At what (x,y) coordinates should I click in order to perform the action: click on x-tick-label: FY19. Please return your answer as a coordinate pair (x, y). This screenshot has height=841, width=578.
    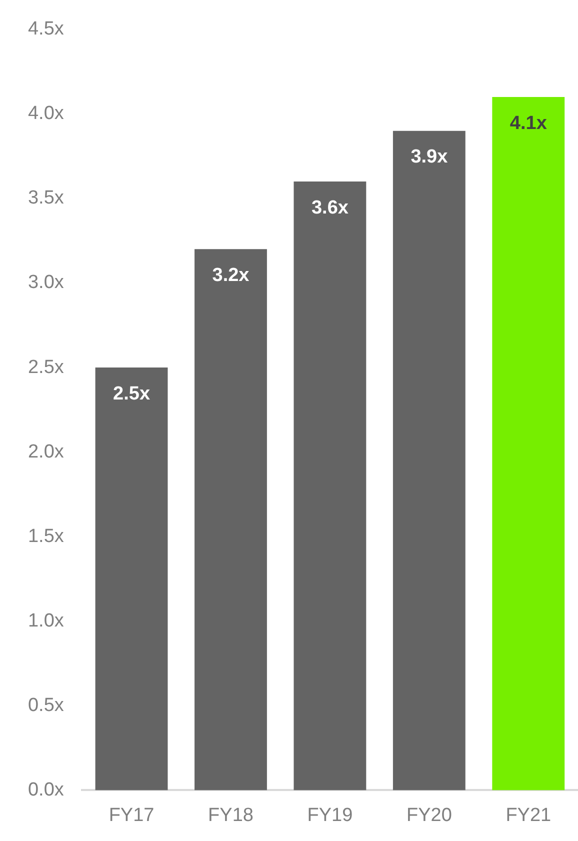
    Looking at the image, I should click on (330, 815).